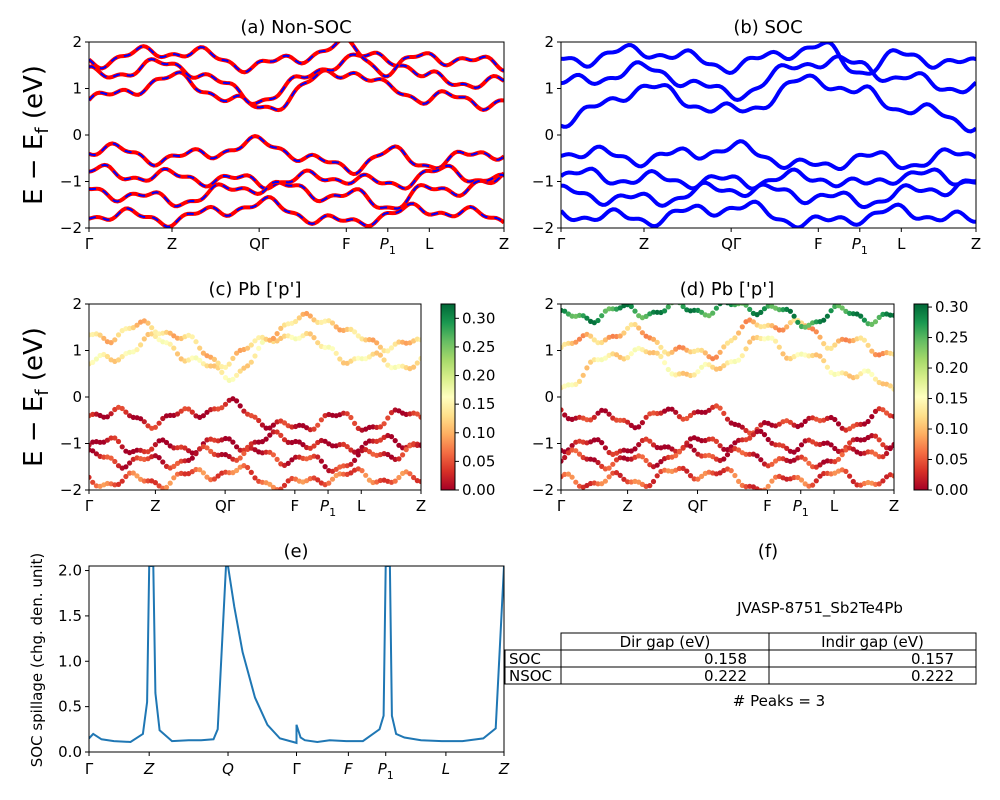  I want to click on ytick-label: −1, so click(71, 182).